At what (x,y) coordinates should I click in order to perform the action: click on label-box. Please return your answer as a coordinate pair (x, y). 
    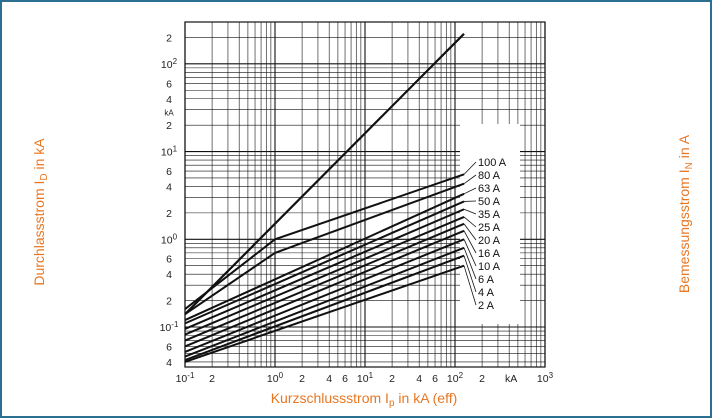
    Looking at the image, I should click on (490, 224).